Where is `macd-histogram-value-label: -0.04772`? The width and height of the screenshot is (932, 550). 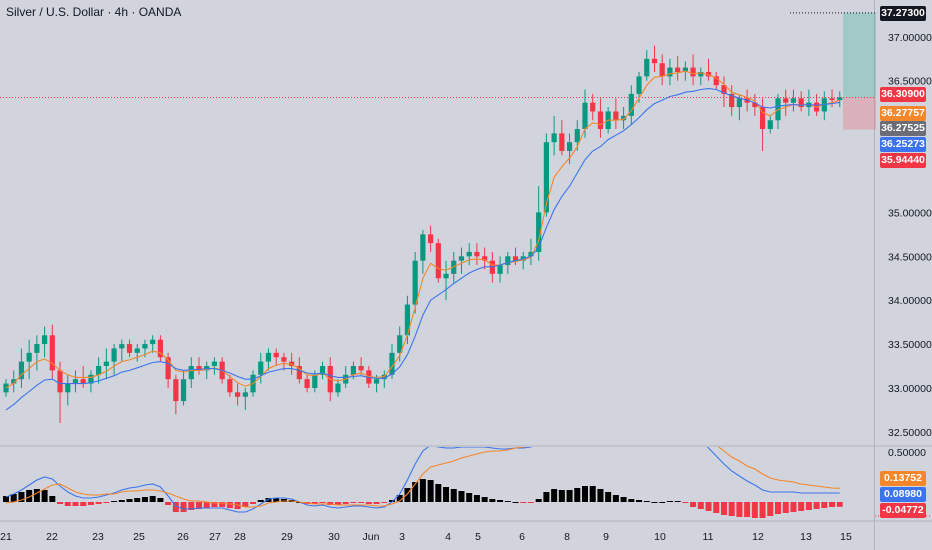
macd-histogram-value-label: -0.04772 is located at coordinates (903, 510).